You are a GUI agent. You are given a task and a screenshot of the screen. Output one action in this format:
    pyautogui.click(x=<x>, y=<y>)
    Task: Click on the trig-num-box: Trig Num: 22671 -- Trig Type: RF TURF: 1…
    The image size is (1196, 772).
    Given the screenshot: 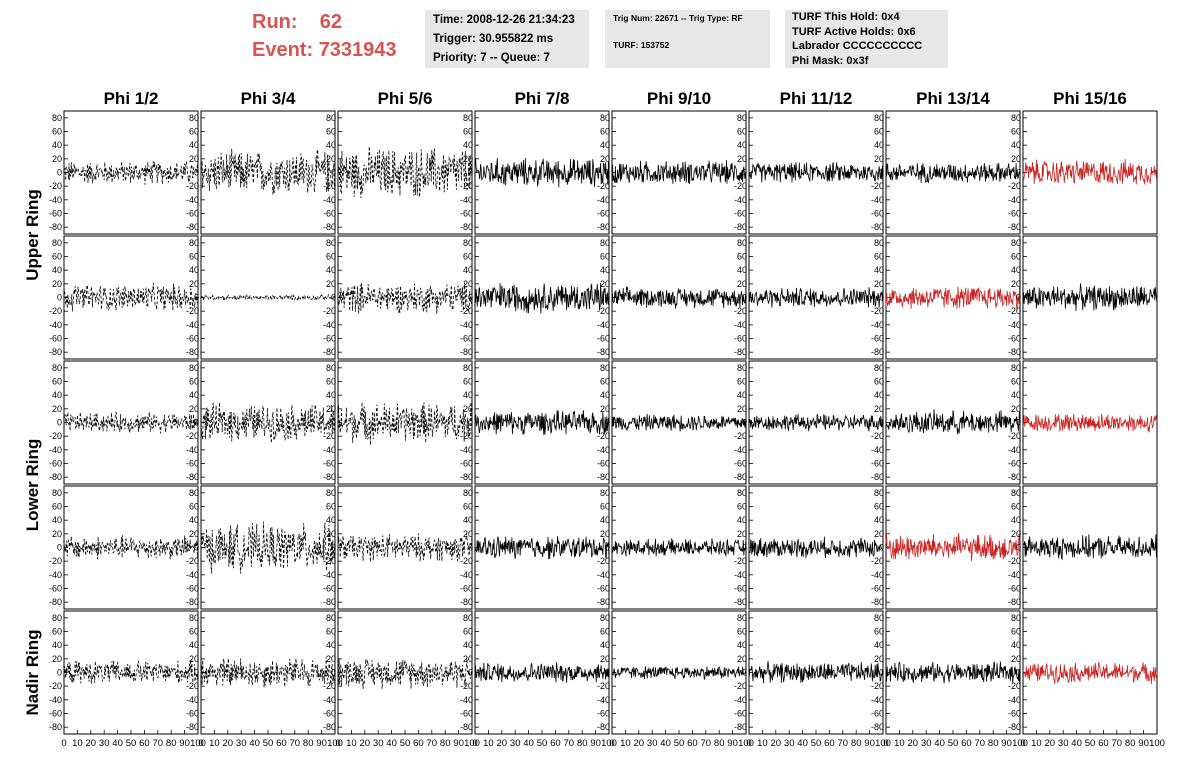 What is the action you would take?
    pyautogui.click(x=687, y=39)
    